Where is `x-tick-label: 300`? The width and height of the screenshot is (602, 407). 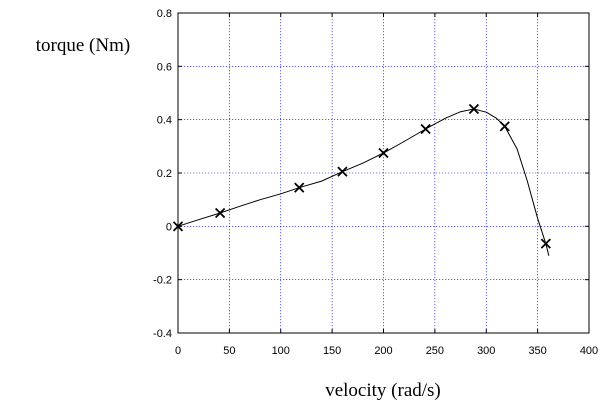
x-tick-label: 300 is located at coordinates (486, 351).